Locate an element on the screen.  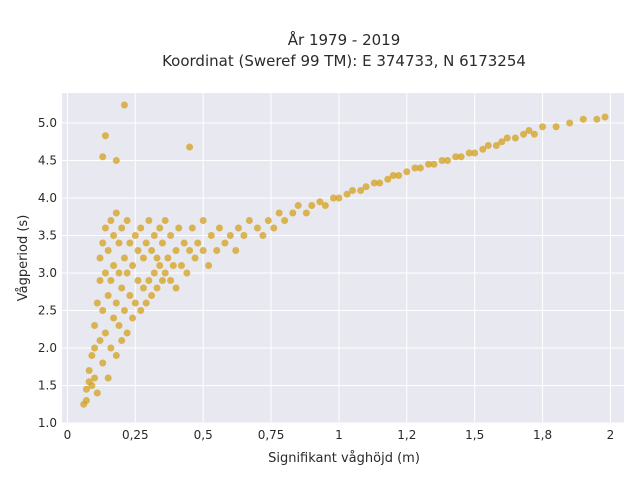
x-tick-label: 0,25 is located at coordinates (135, 435).